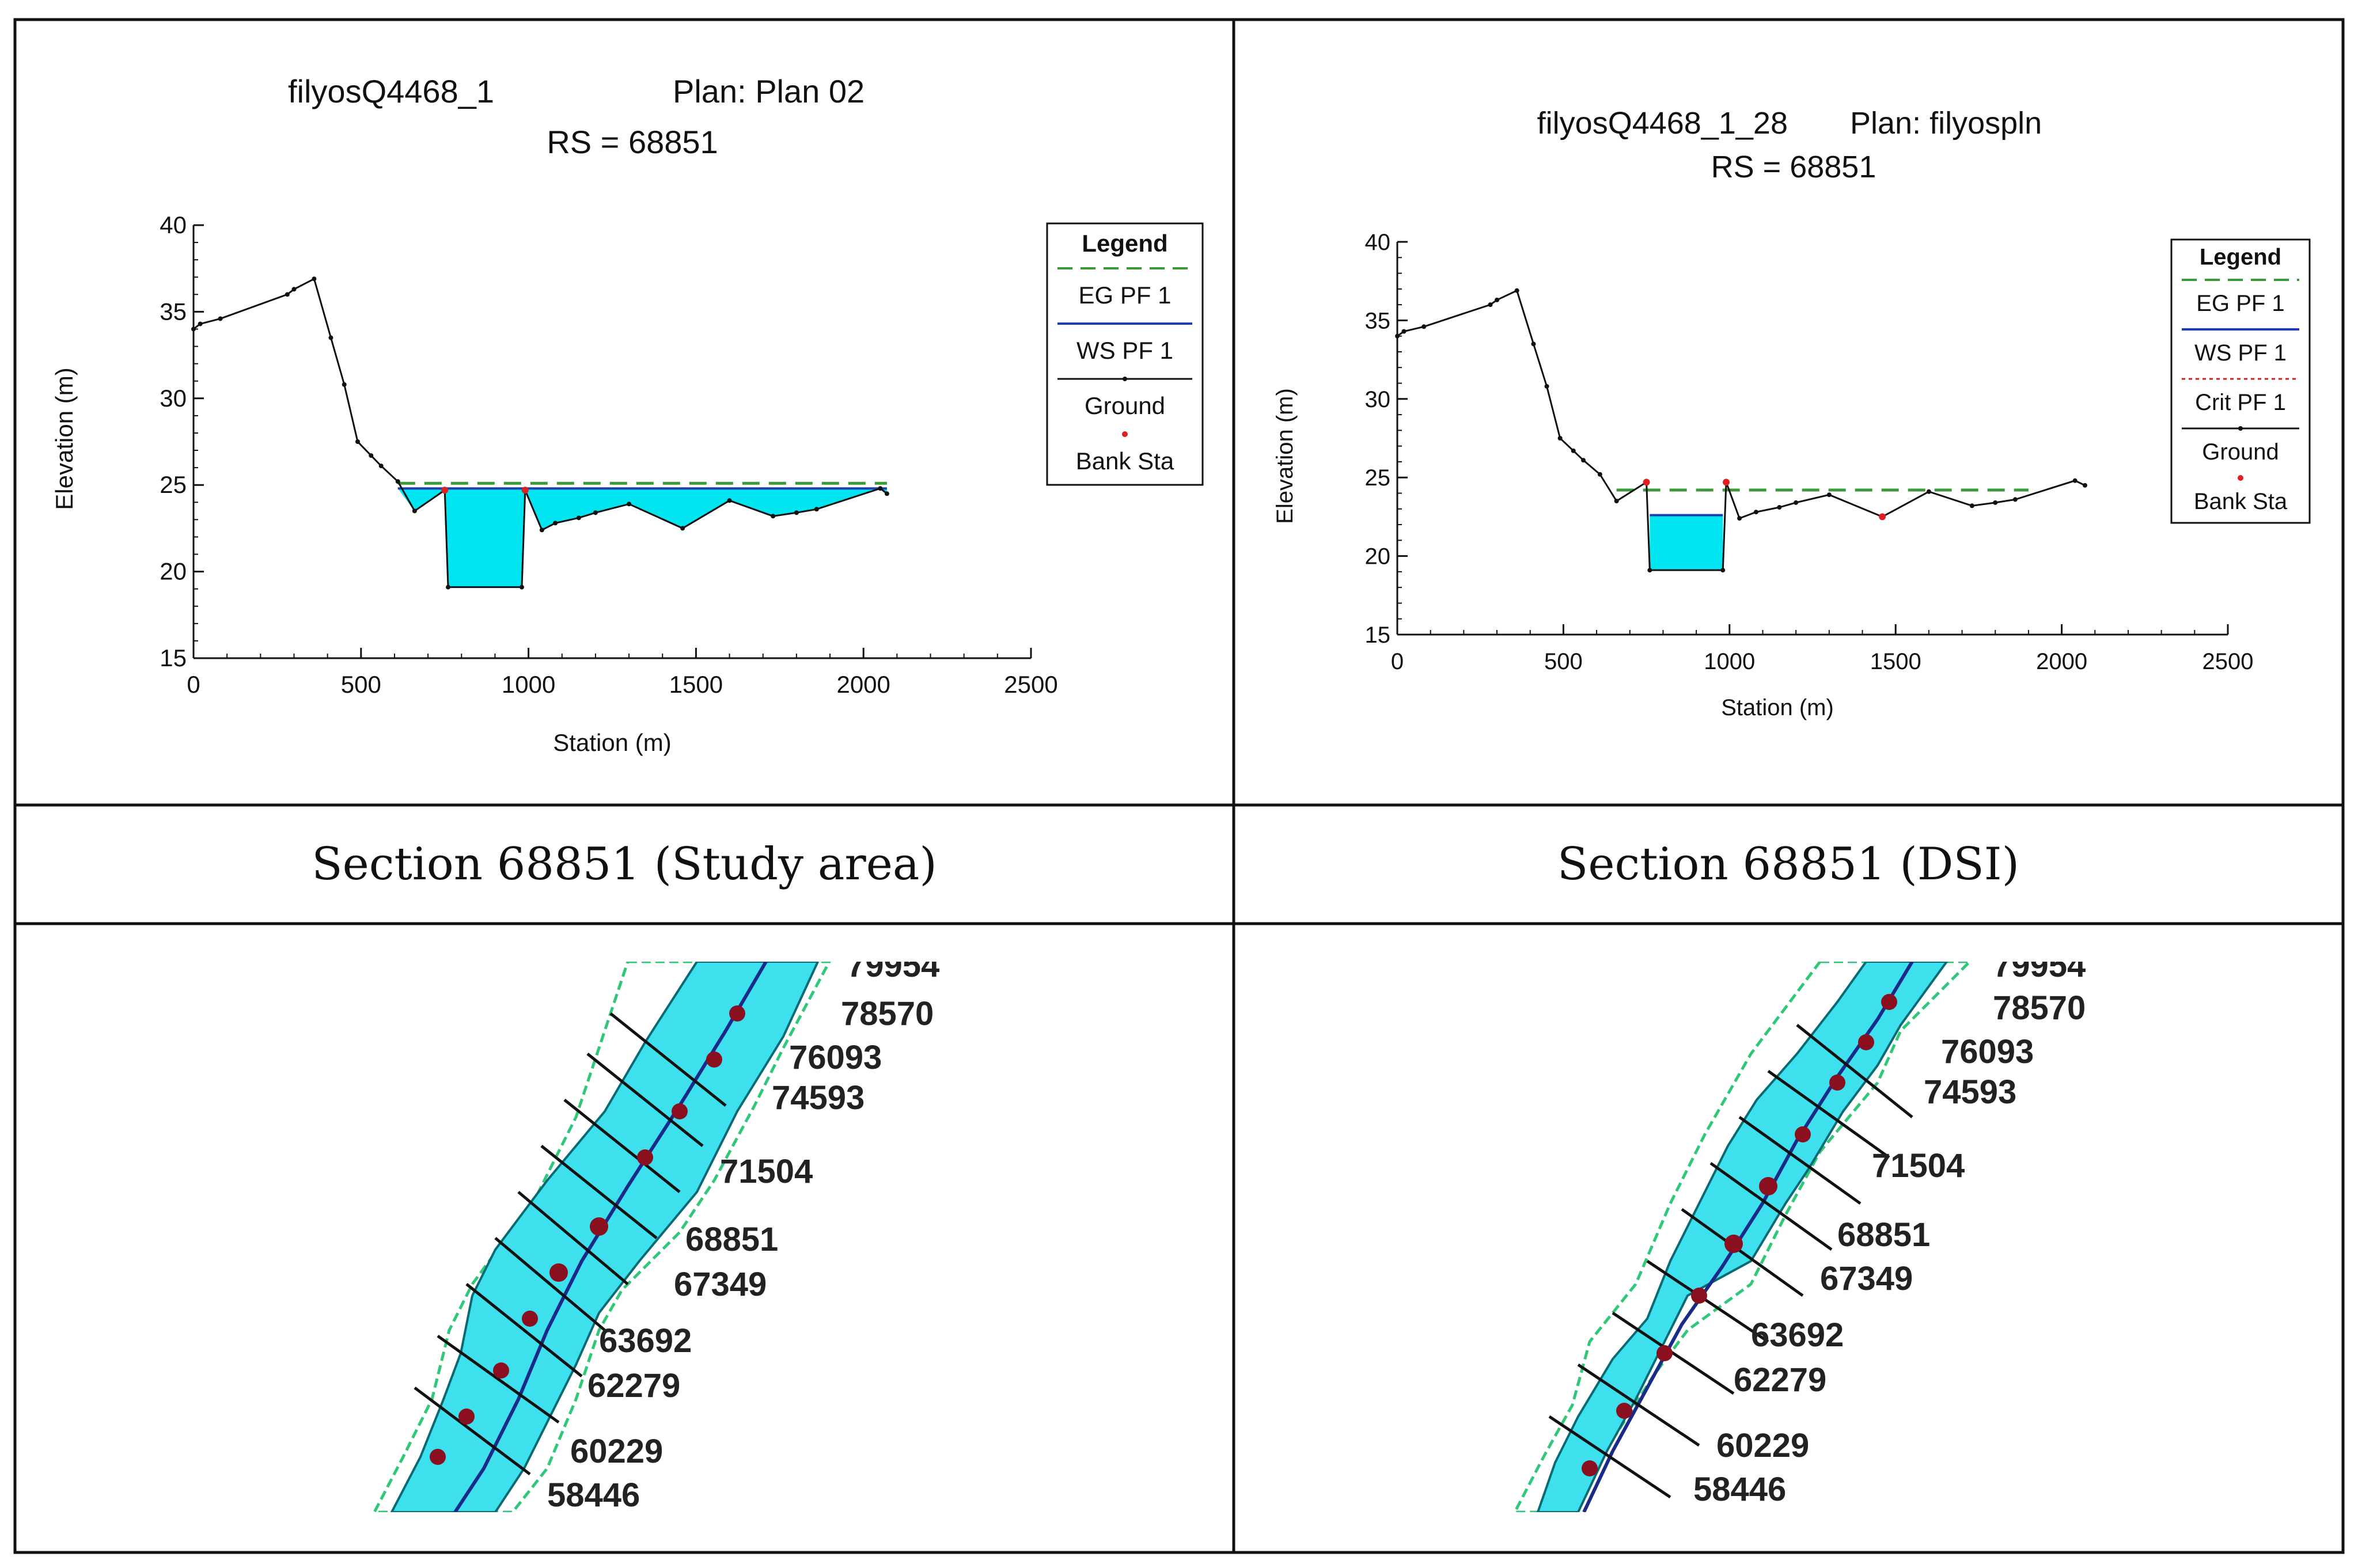 The width and height of the screenshot is (2358, 1568). I want to click on chart-plan: Plan: Plan 02, so click(769, 91).